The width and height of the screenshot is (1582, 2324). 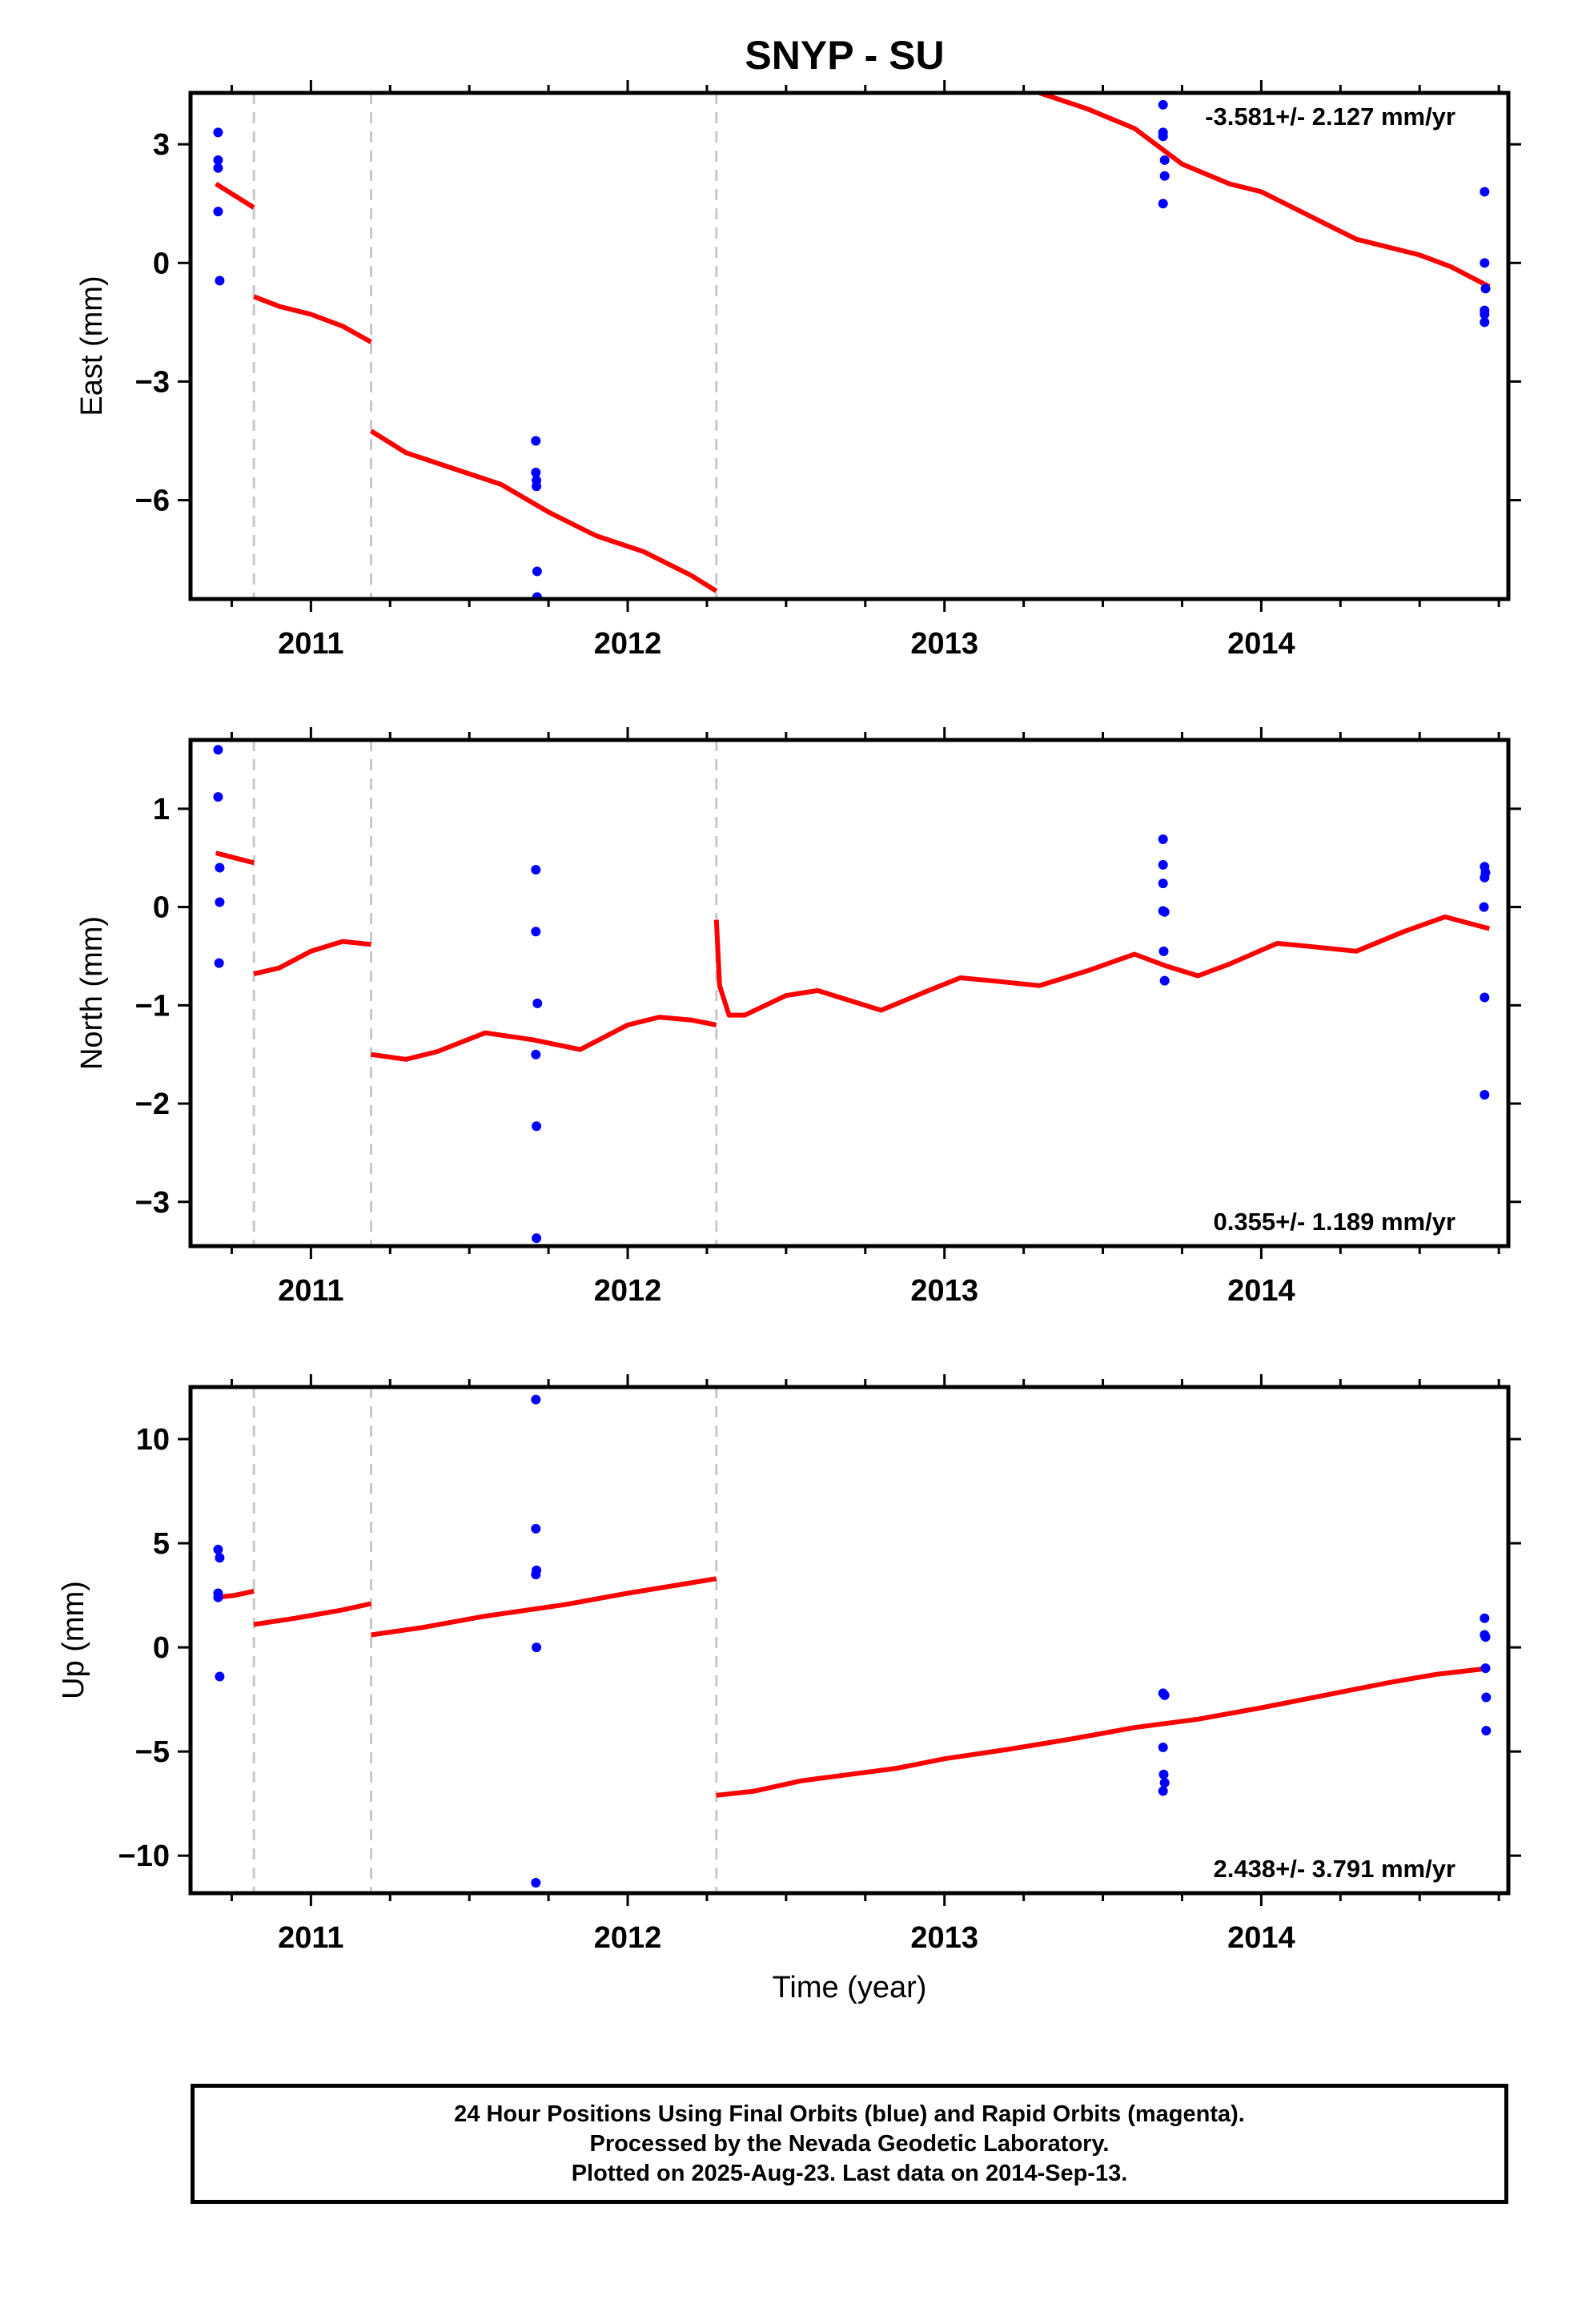 I want to click on up-rate-label: 2.438+/- 3.791 mm/yr, so click(x=1335, y=1869).